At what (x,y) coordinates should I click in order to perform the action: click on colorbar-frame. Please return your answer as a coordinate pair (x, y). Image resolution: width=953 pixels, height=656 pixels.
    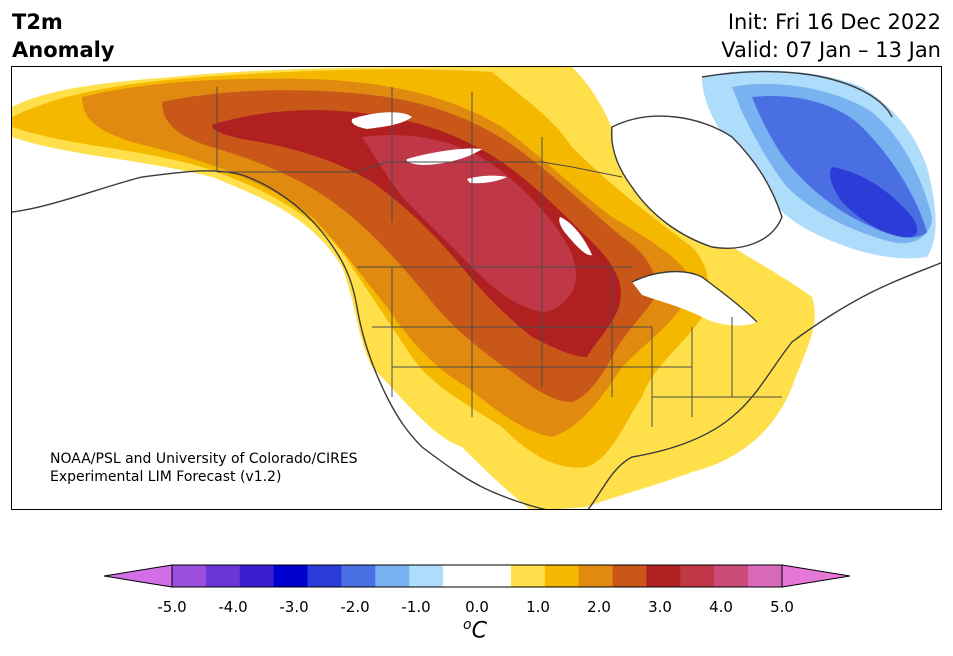
    Looking at the image, I should click on (477, 576).